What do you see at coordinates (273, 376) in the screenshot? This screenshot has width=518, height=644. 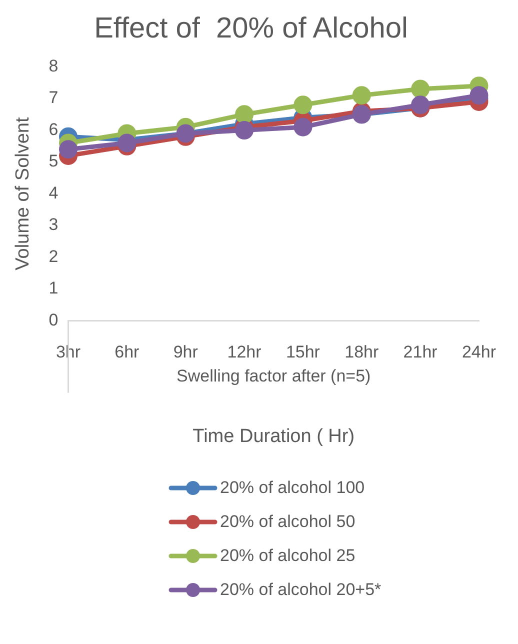 I see `text: Swelling factor after (n=5)` at bounding box center [273, 376].